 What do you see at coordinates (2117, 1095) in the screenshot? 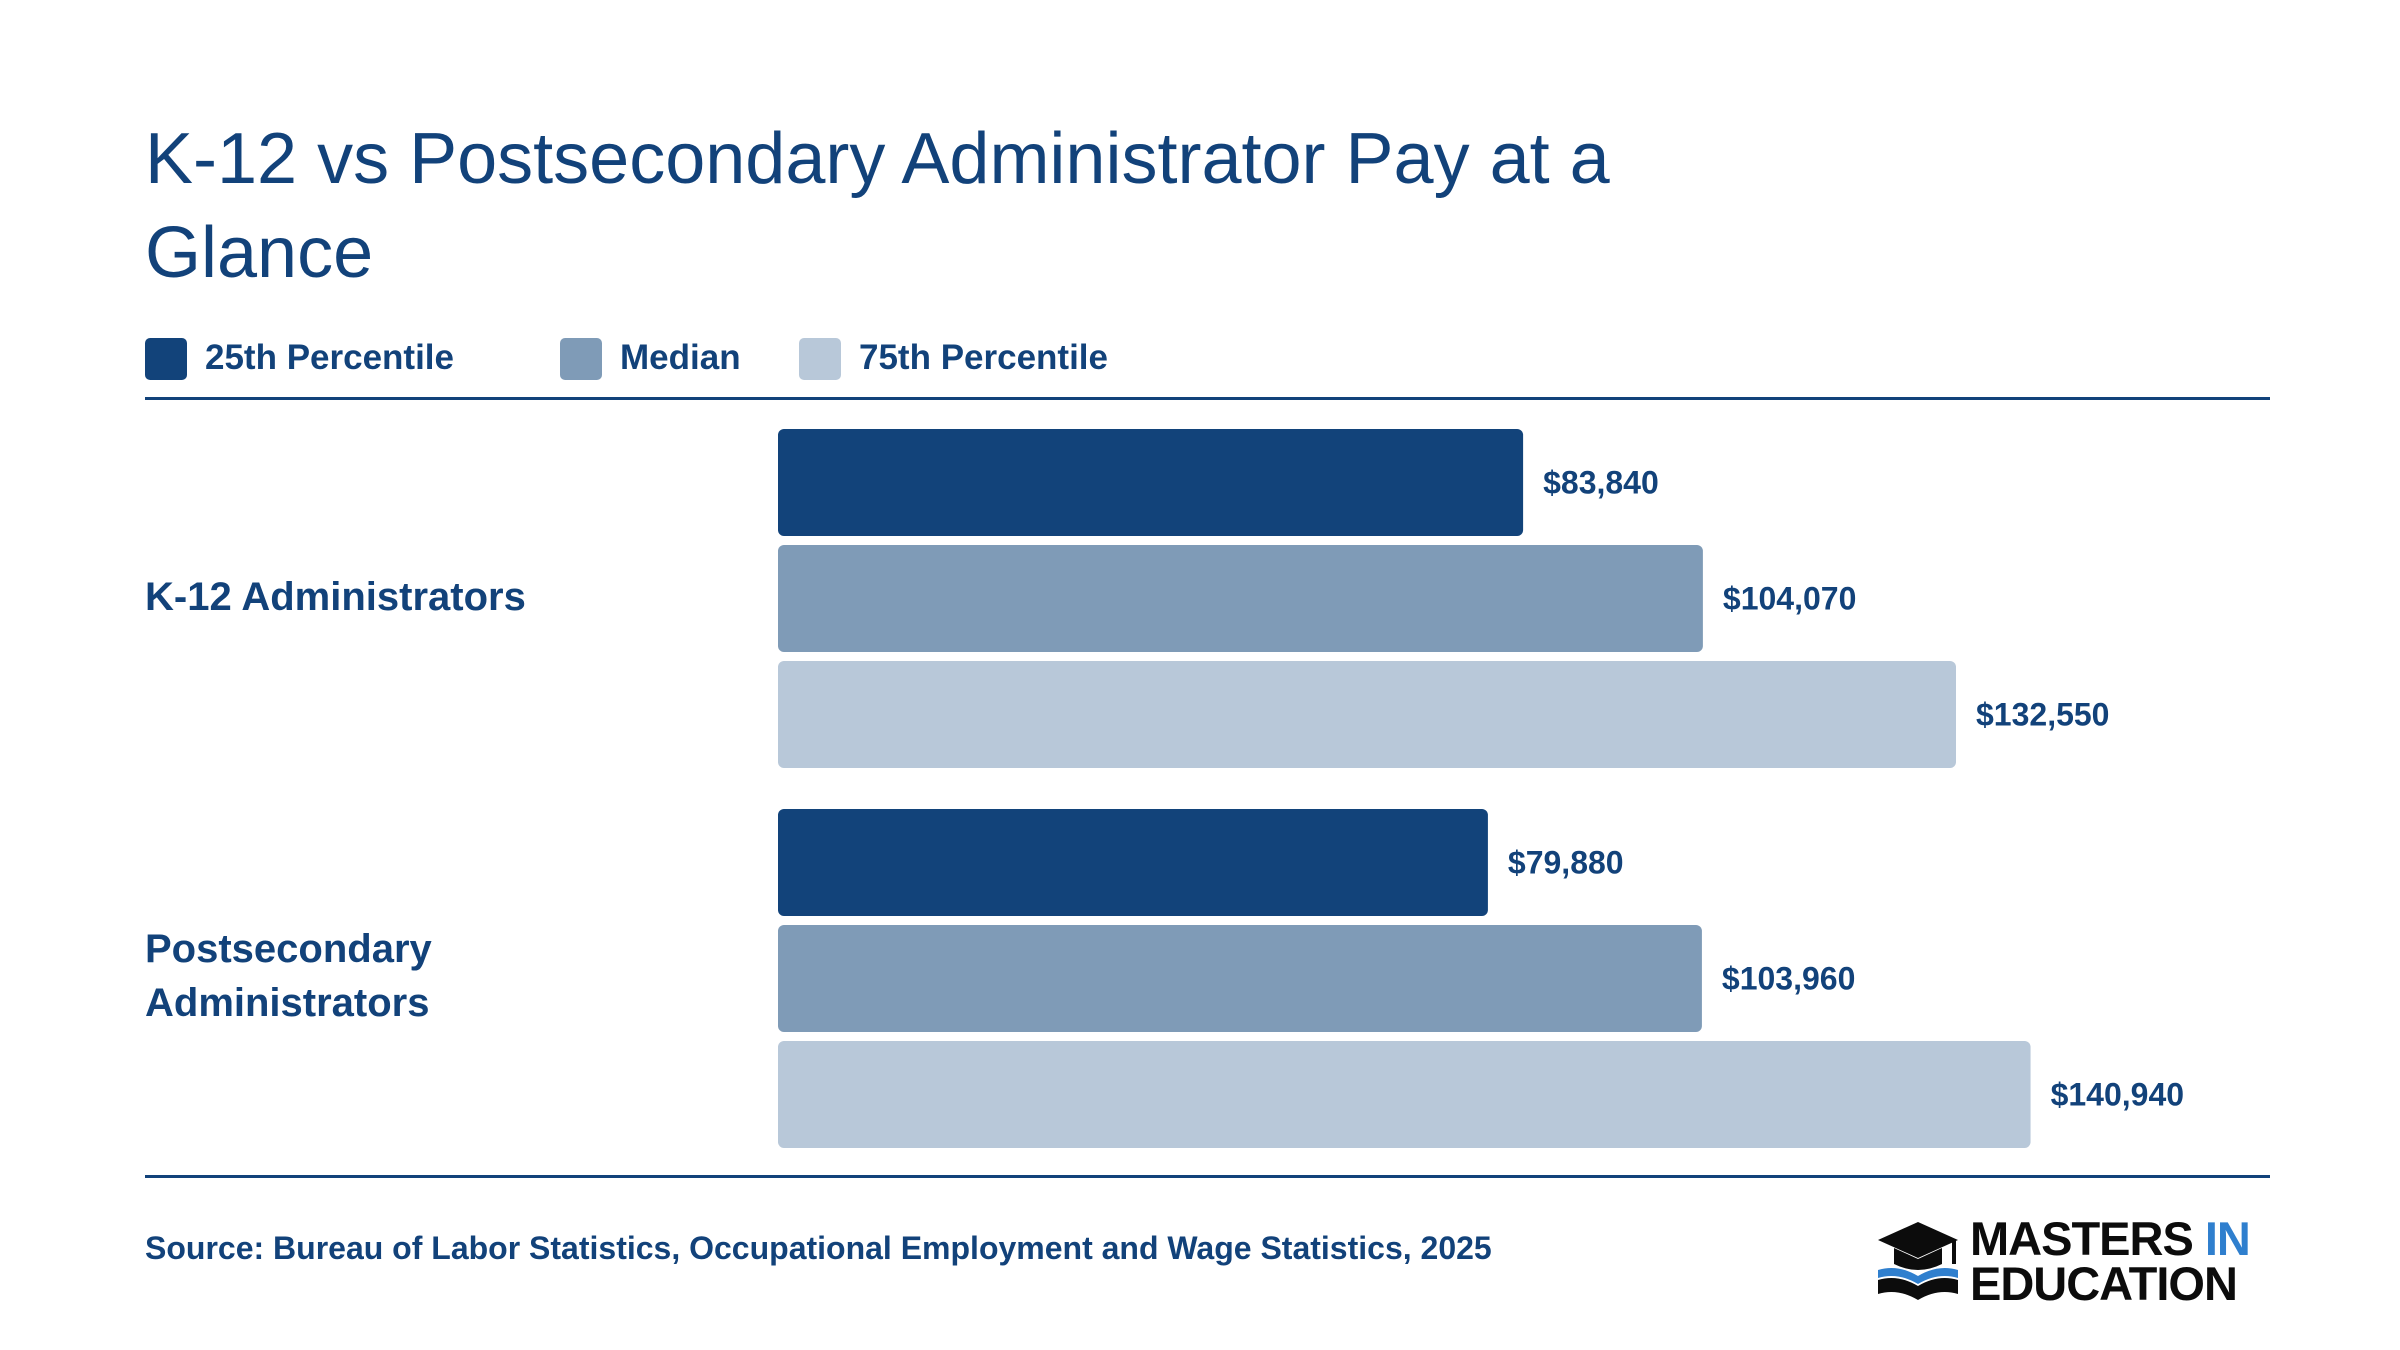
I see `value-label-postsecondary-75th: $140,940` at bounding box center [2117, 1095].